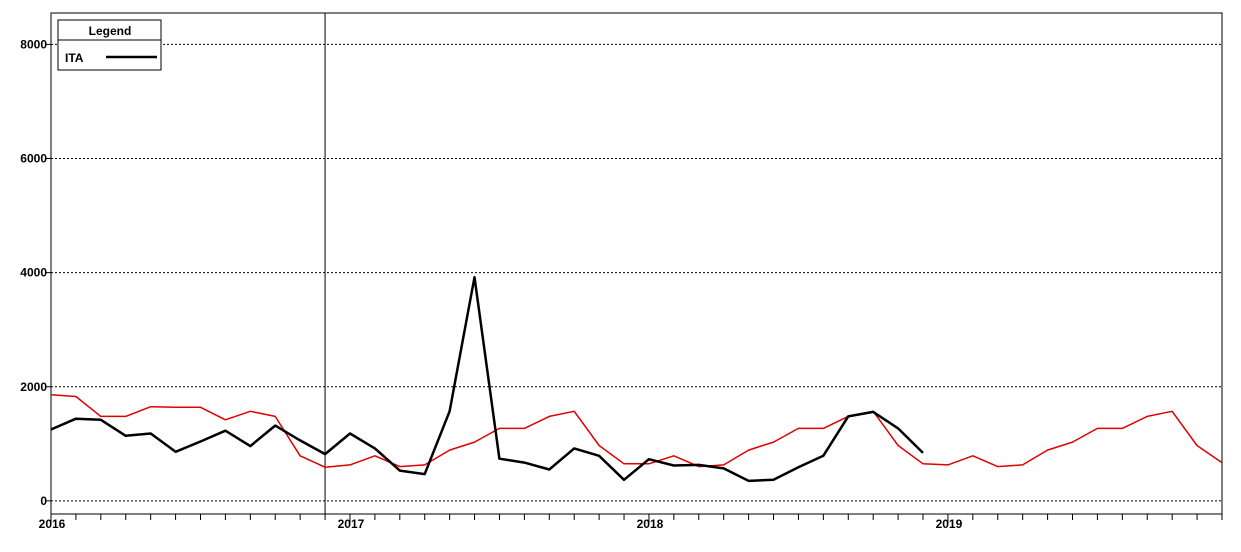  I want to click on y-tick-label: 8000, so click(33, 44).